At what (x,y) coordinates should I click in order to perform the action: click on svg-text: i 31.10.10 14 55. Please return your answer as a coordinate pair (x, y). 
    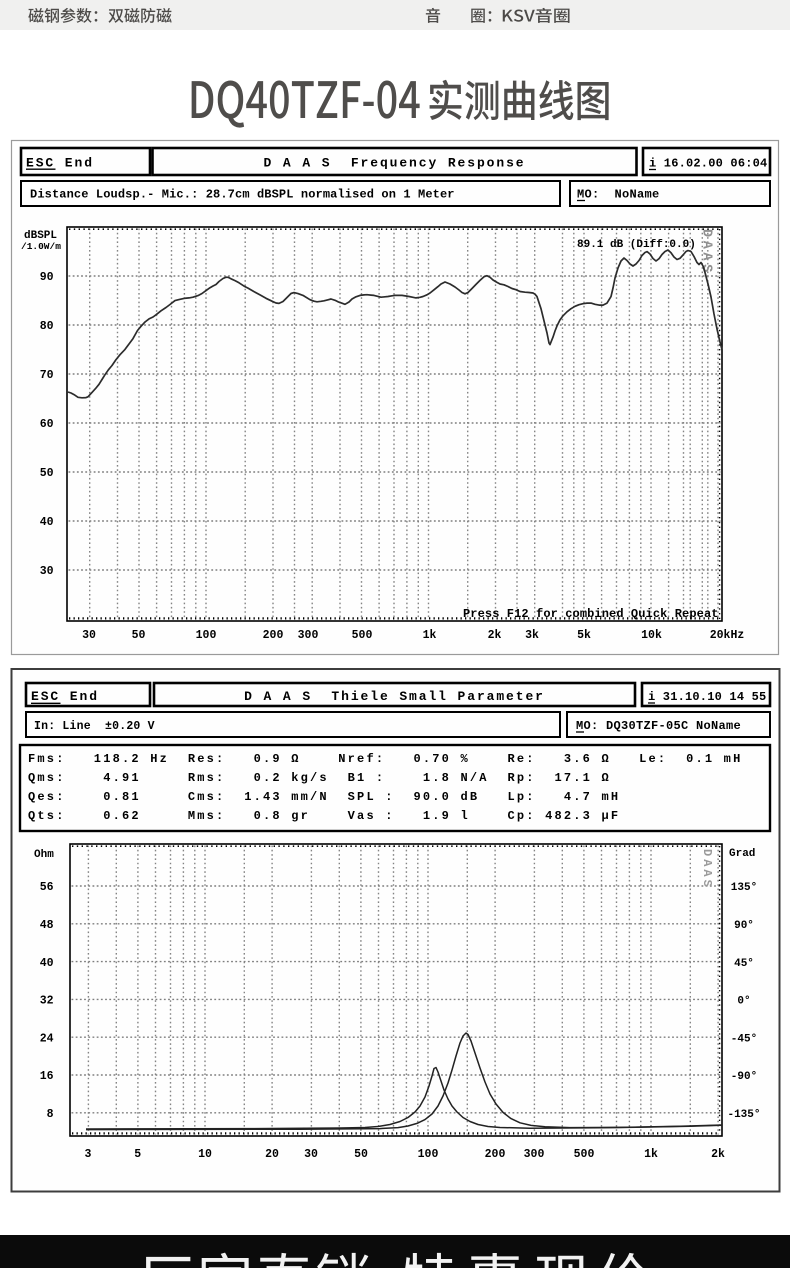
    Looking at the image, I should click on (707, 697).